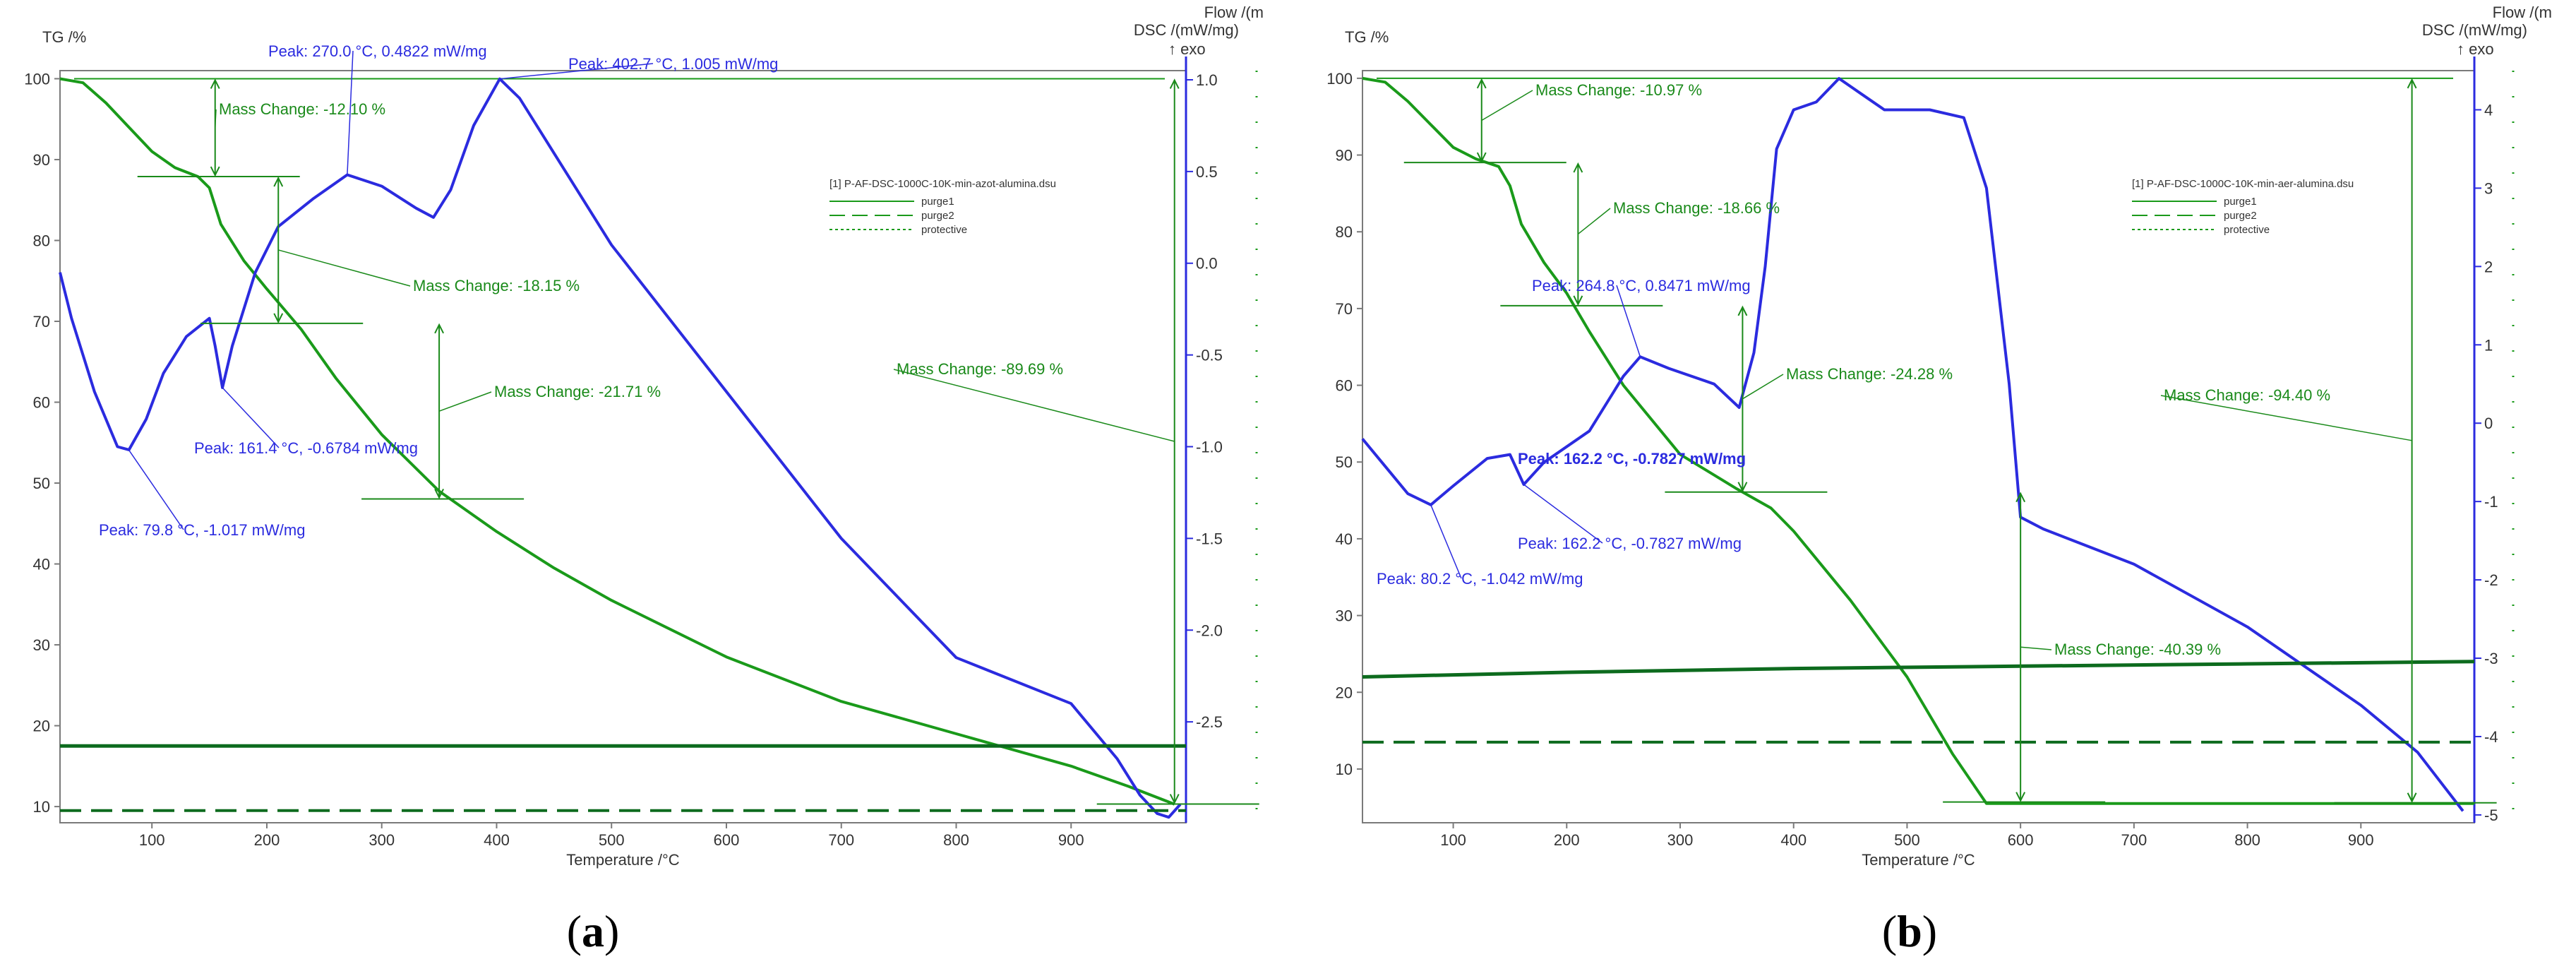  Describe the element at coordinates (382, 840) in the screenshot. I see `x-tick-label: 300` at that location.